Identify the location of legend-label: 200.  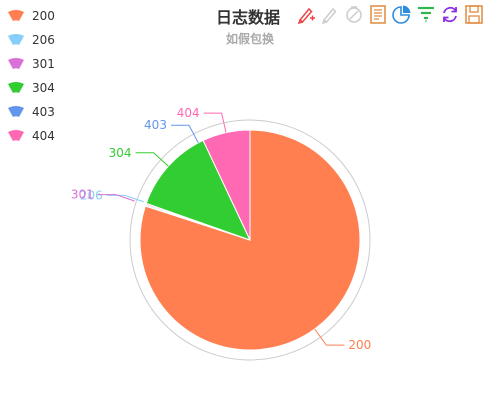
(43, 16).